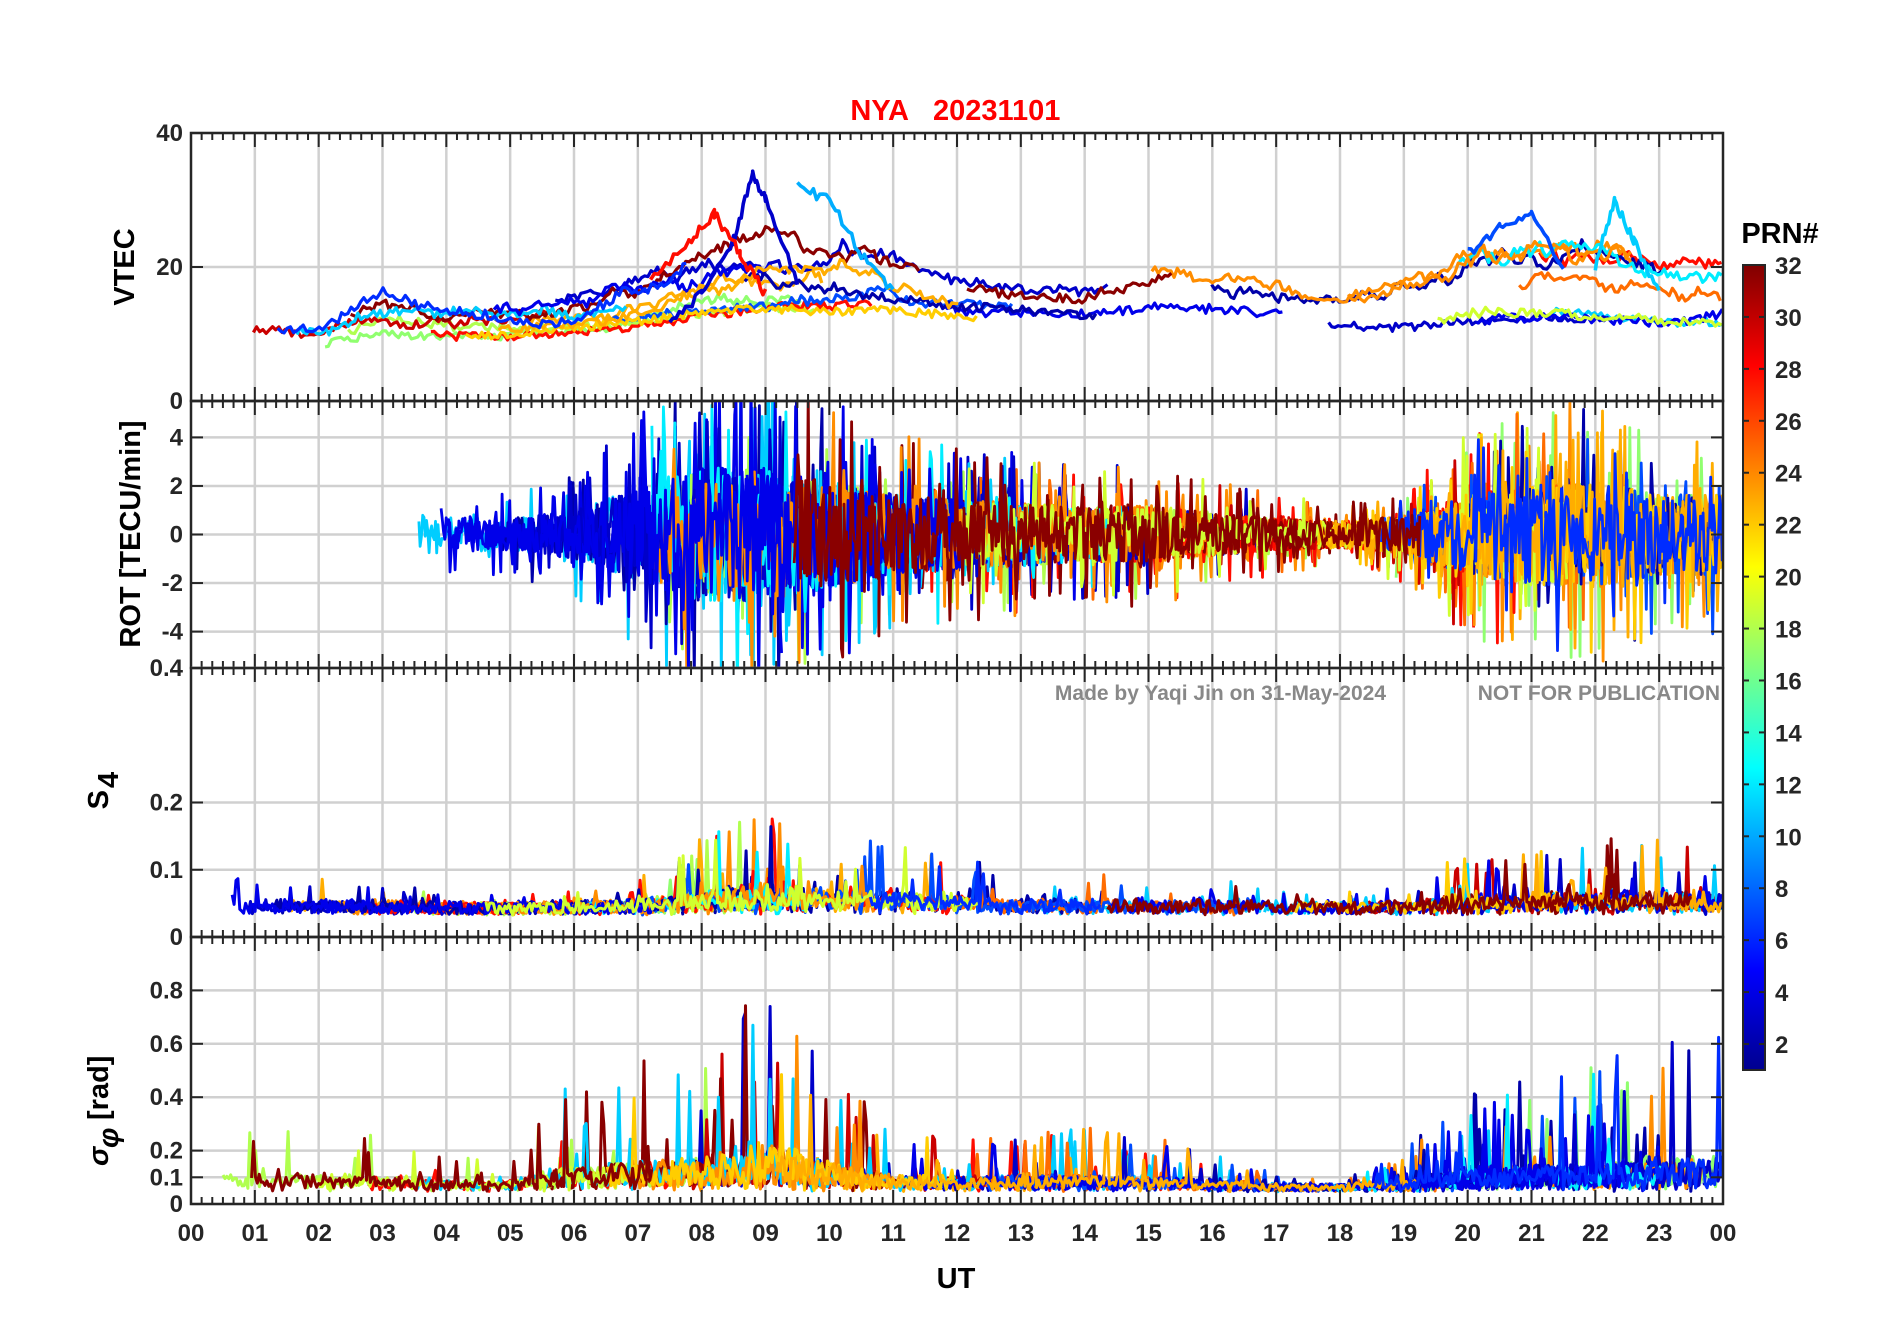 This screenshot has width=1902, height=1330. Describe the element at coordinates (892, 1233) in the screenshot. I see `x-tick-label: 11` at that location.